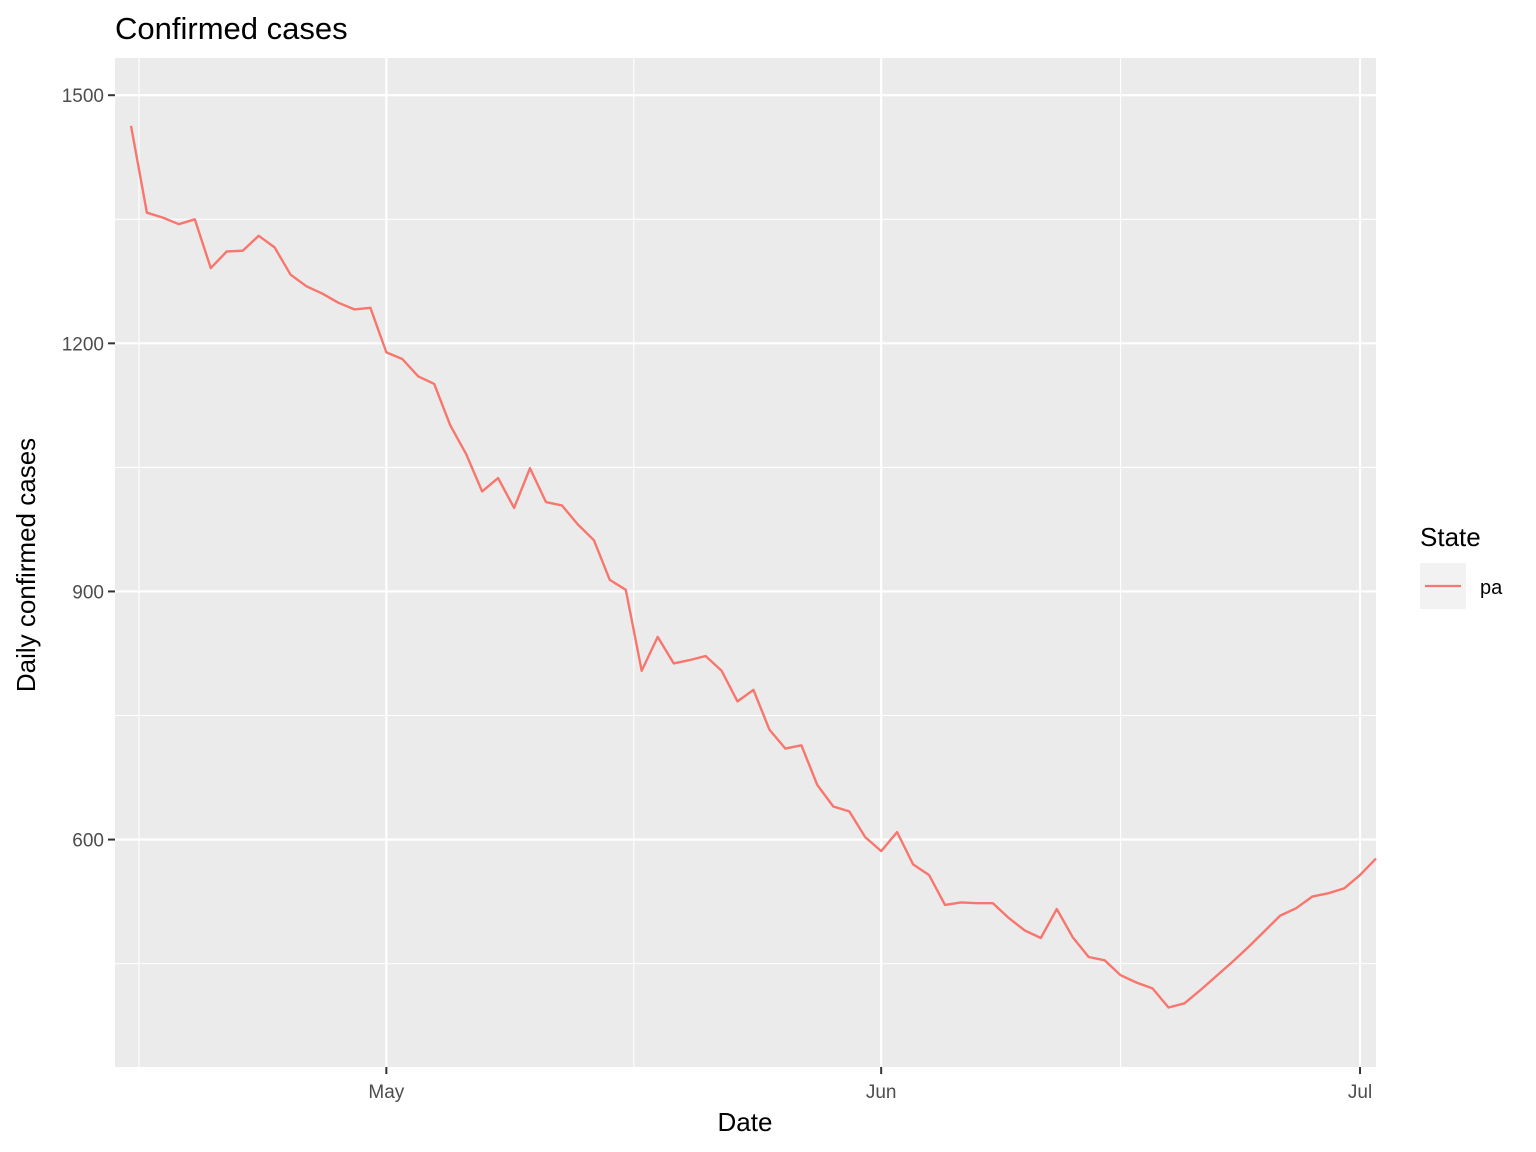 The height and width of the screenshot is (1152, 1536). I want to click on y-axis-title: Daily confirmed cases, so click(26, 565).